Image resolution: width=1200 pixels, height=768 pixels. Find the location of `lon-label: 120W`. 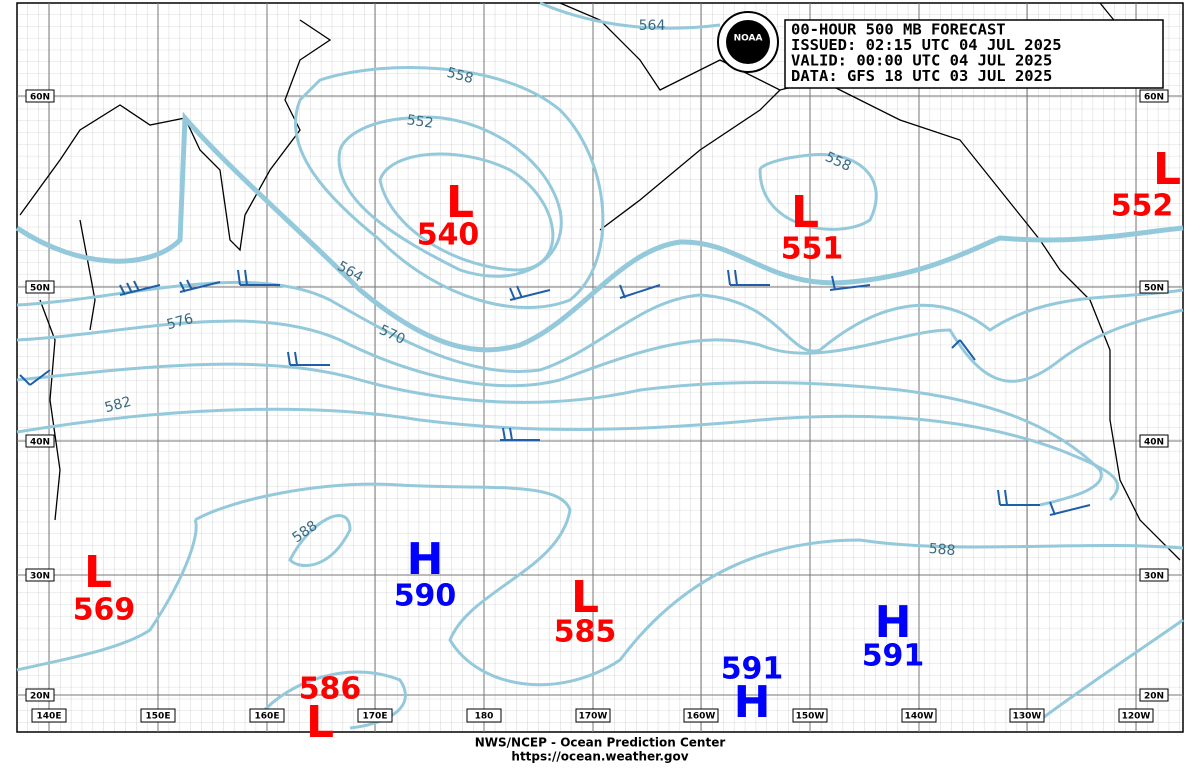

lon-label: 120W is located at coordinates (1136, 717).